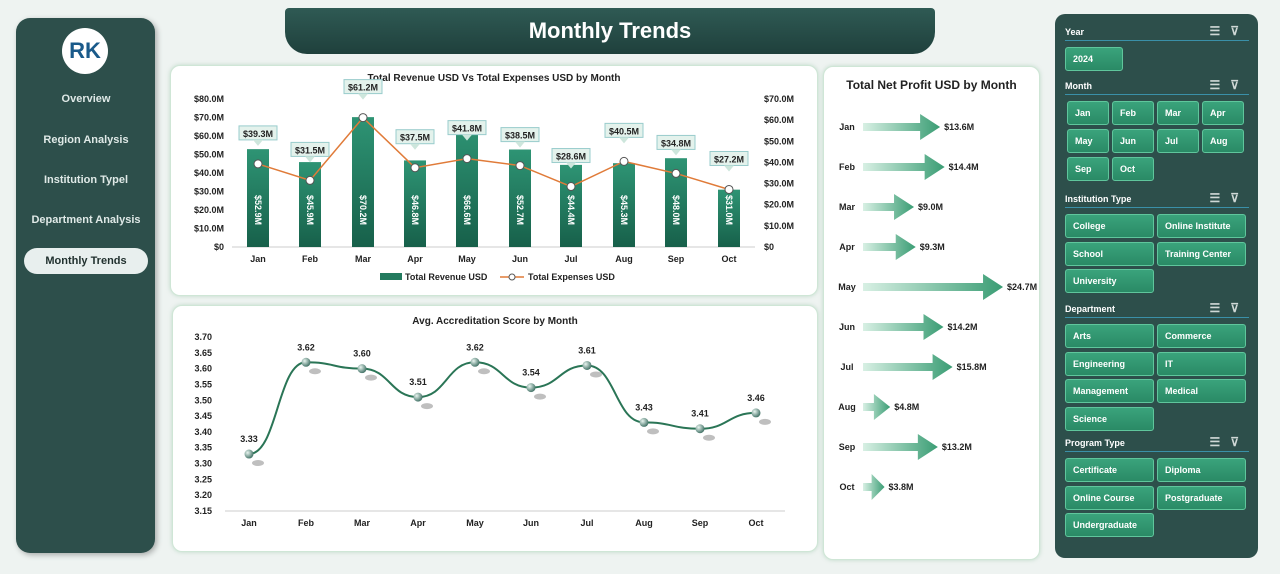  Describe the element at coordinates (1109, 281) in the screenshot. I see `slicer-option-institution: University` at that location.